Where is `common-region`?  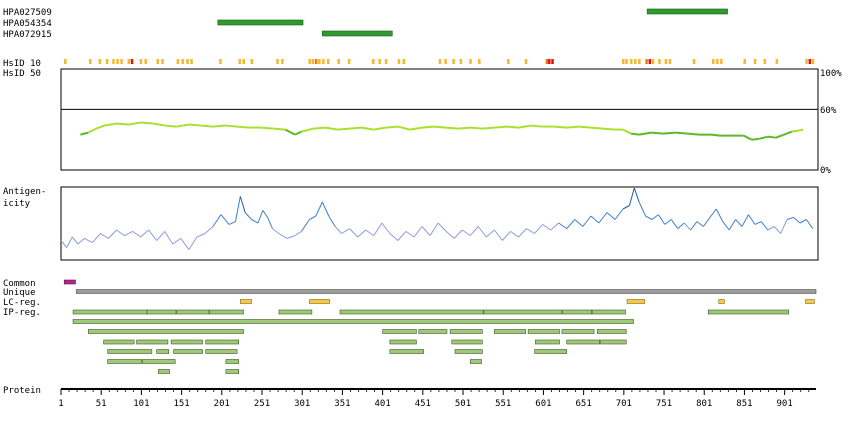
common-region is located at coordinates (69, 282).